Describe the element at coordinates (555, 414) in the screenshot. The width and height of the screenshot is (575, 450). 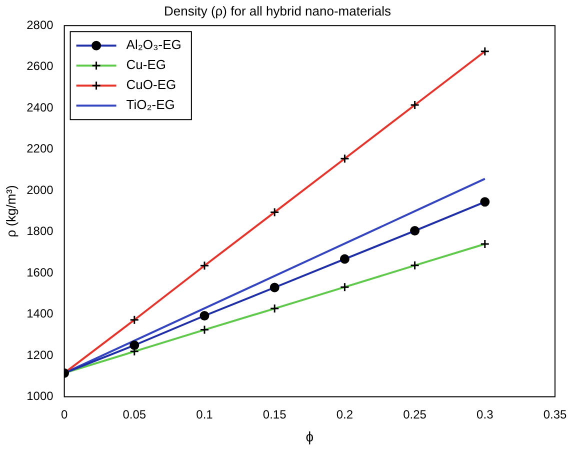
I see `x-tick-label: 0.35` at that location.